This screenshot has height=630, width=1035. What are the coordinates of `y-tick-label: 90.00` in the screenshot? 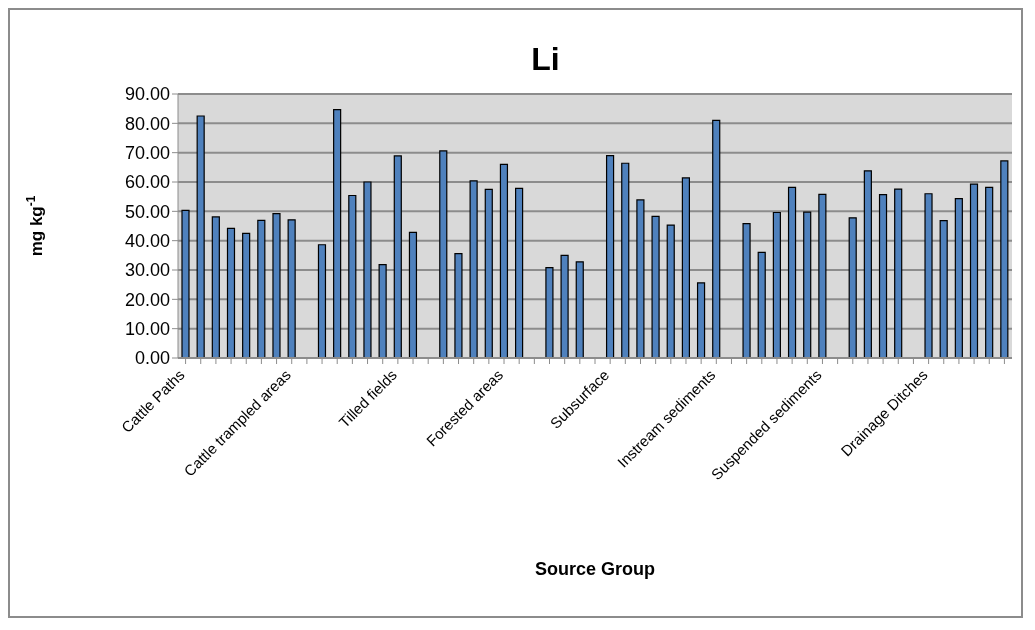 It's located at (147, 94).